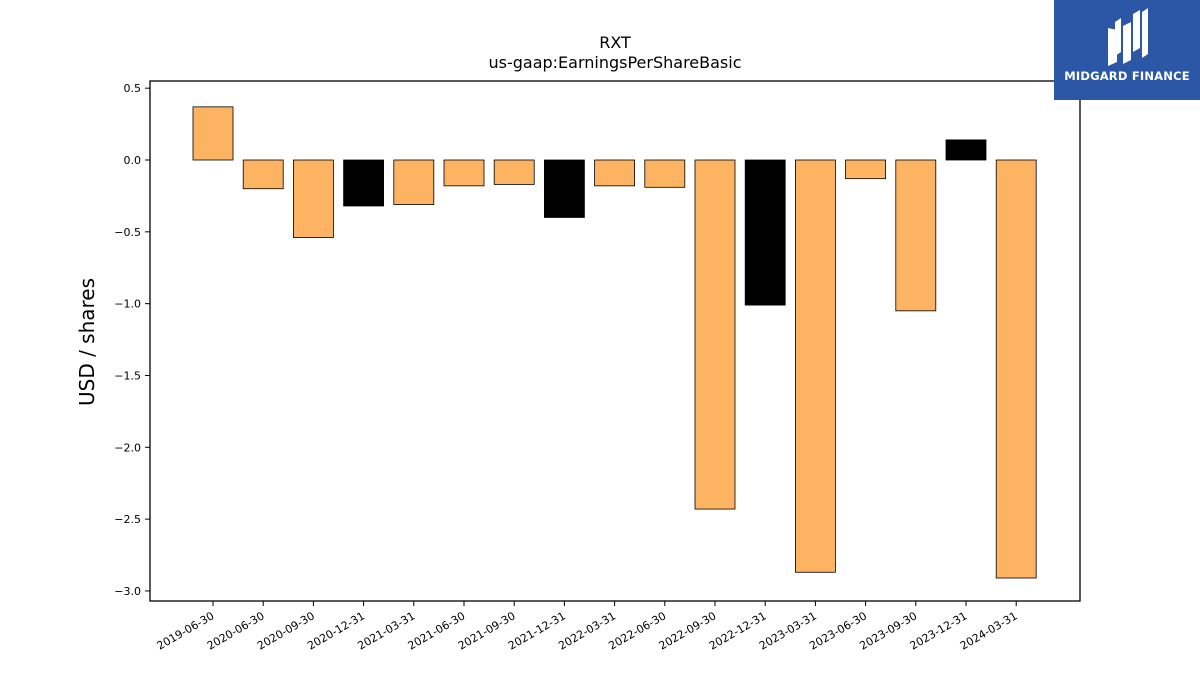 Image resolution: width=1200 pixels, height=675 pixels. What do you see at coordinates (127, 232) in the screenshot?
I see `y-tick-label: −0.5` at bounding box center [127, 232].